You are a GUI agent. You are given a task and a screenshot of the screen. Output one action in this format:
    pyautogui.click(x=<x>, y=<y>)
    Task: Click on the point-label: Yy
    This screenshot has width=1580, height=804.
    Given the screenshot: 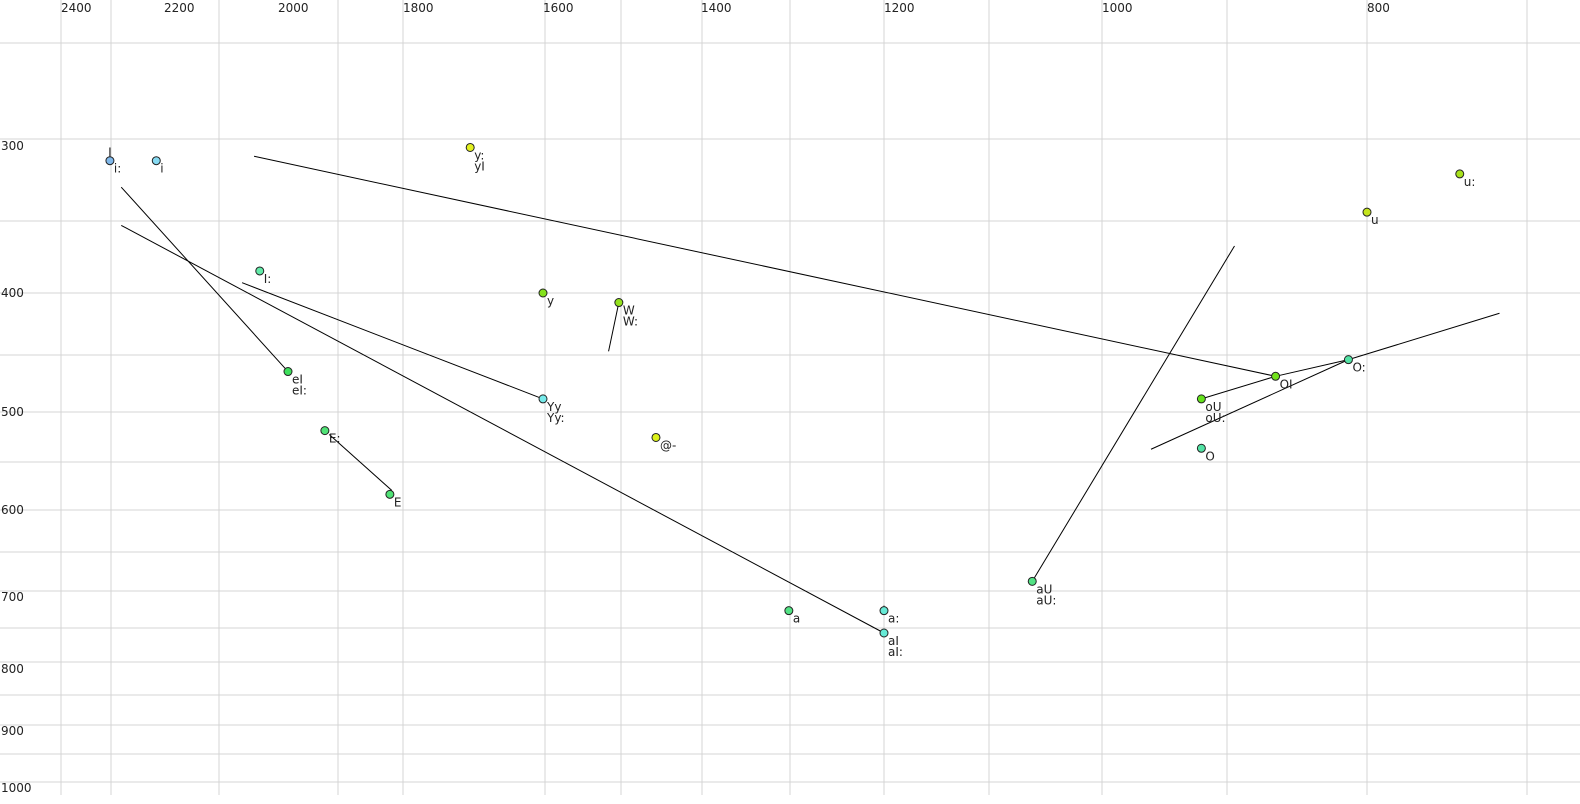 What is the action you would take?
    pyautogui.click(x=553, y=407)
    